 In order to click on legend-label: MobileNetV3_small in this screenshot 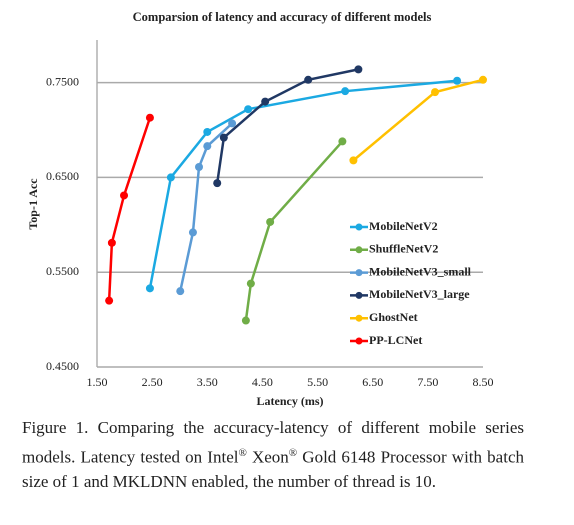, I will do `click(420, 271)`.